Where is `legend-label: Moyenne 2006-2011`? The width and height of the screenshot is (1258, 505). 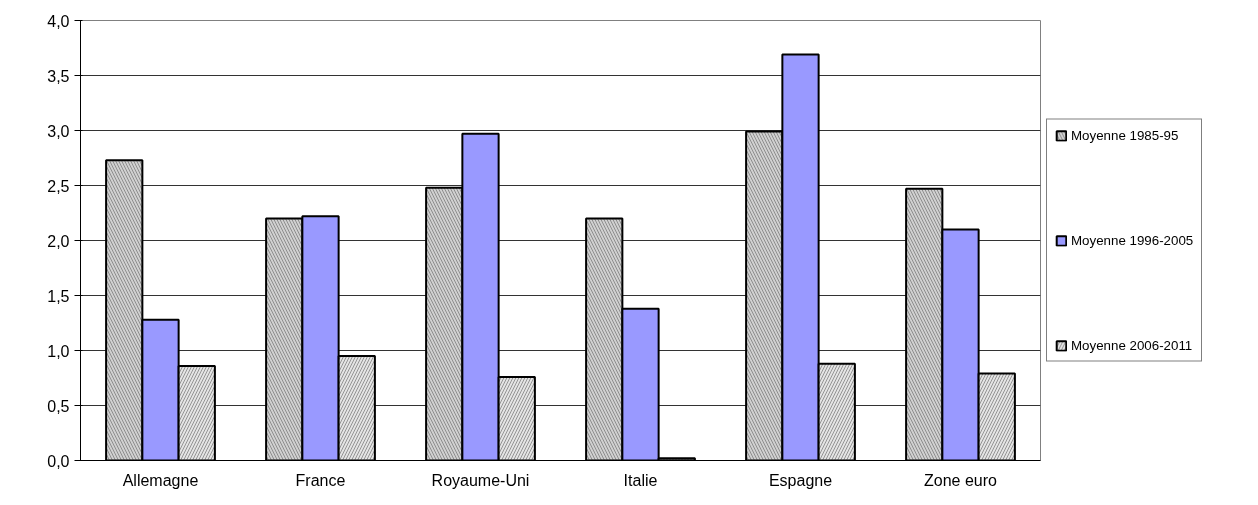 legend-label: Moyenne 2006-2011 is located at coordinates (1132, 345).